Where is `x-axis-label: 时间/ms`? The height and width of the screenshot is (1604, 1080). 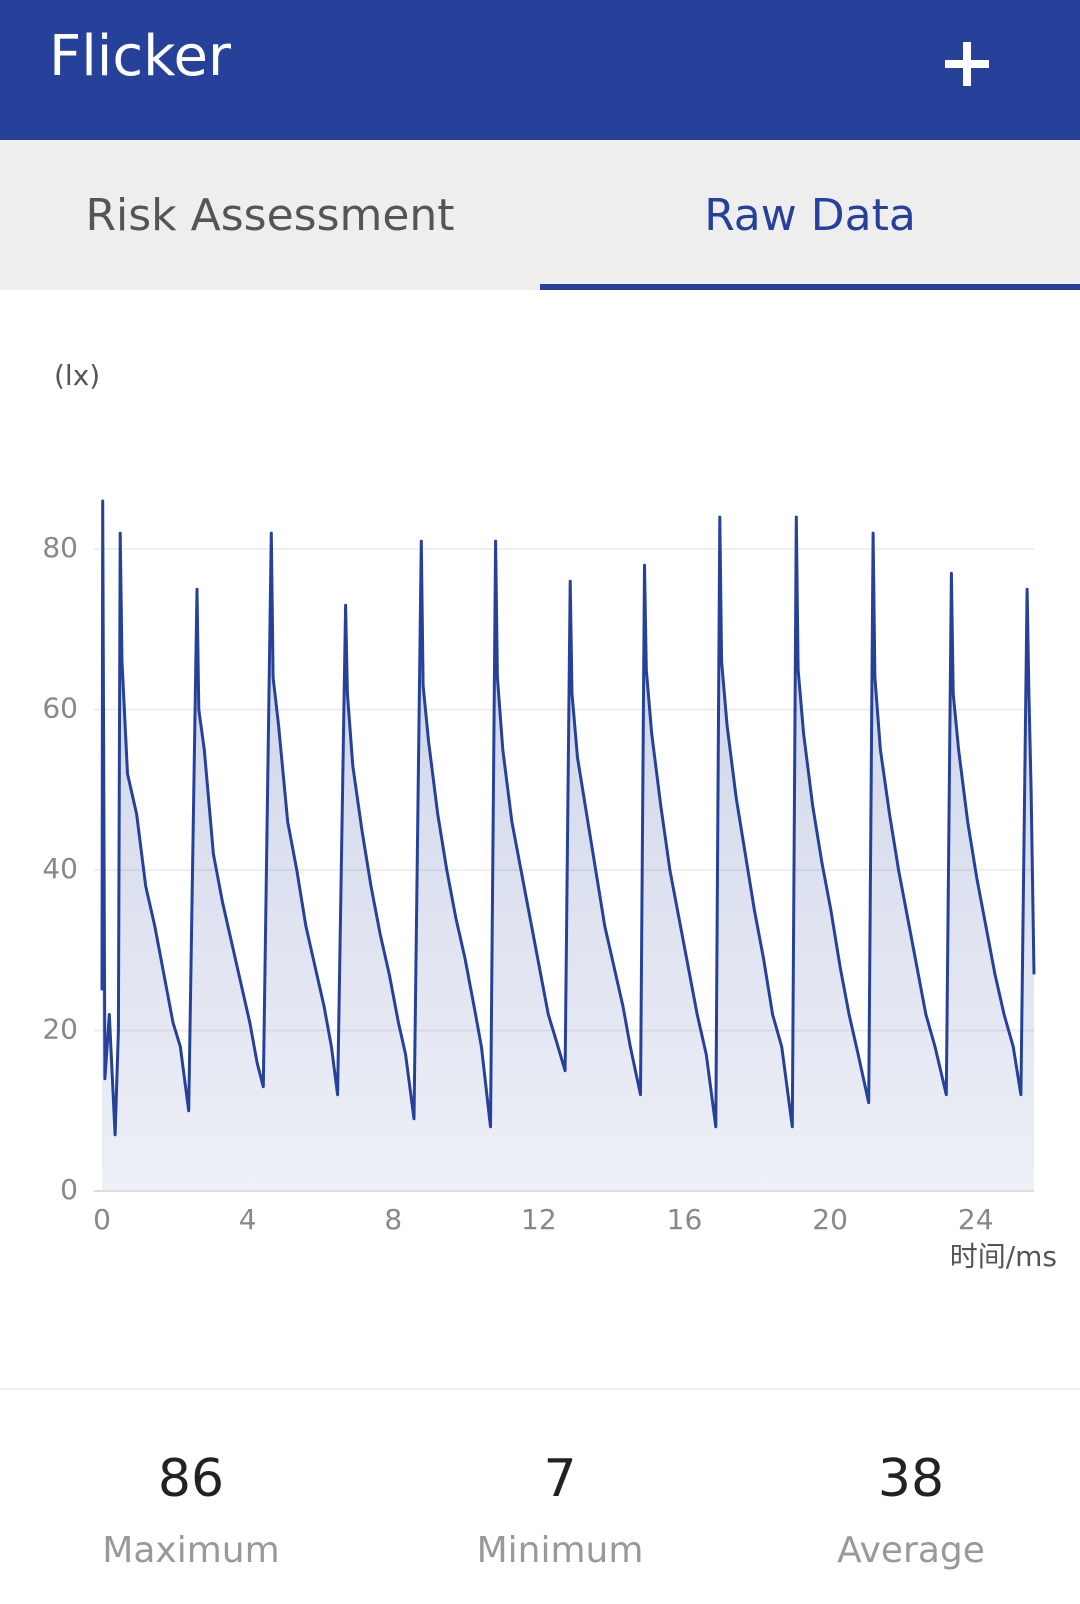
x-axis-label: 时间/ms is located at coordinates (1003, 1256).